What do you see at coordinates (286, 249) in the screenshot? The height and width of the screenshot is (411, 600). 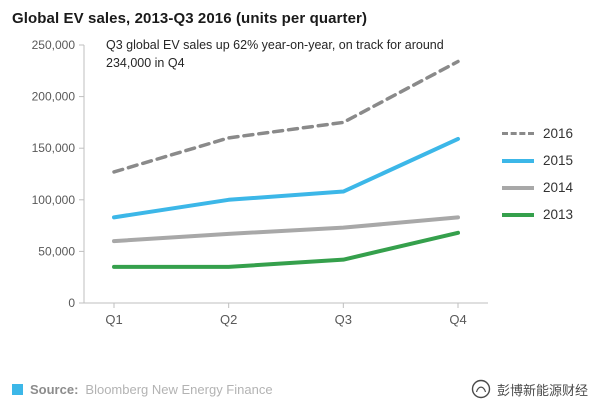 I see `series-line-2013` at bounding box center [286, 249].